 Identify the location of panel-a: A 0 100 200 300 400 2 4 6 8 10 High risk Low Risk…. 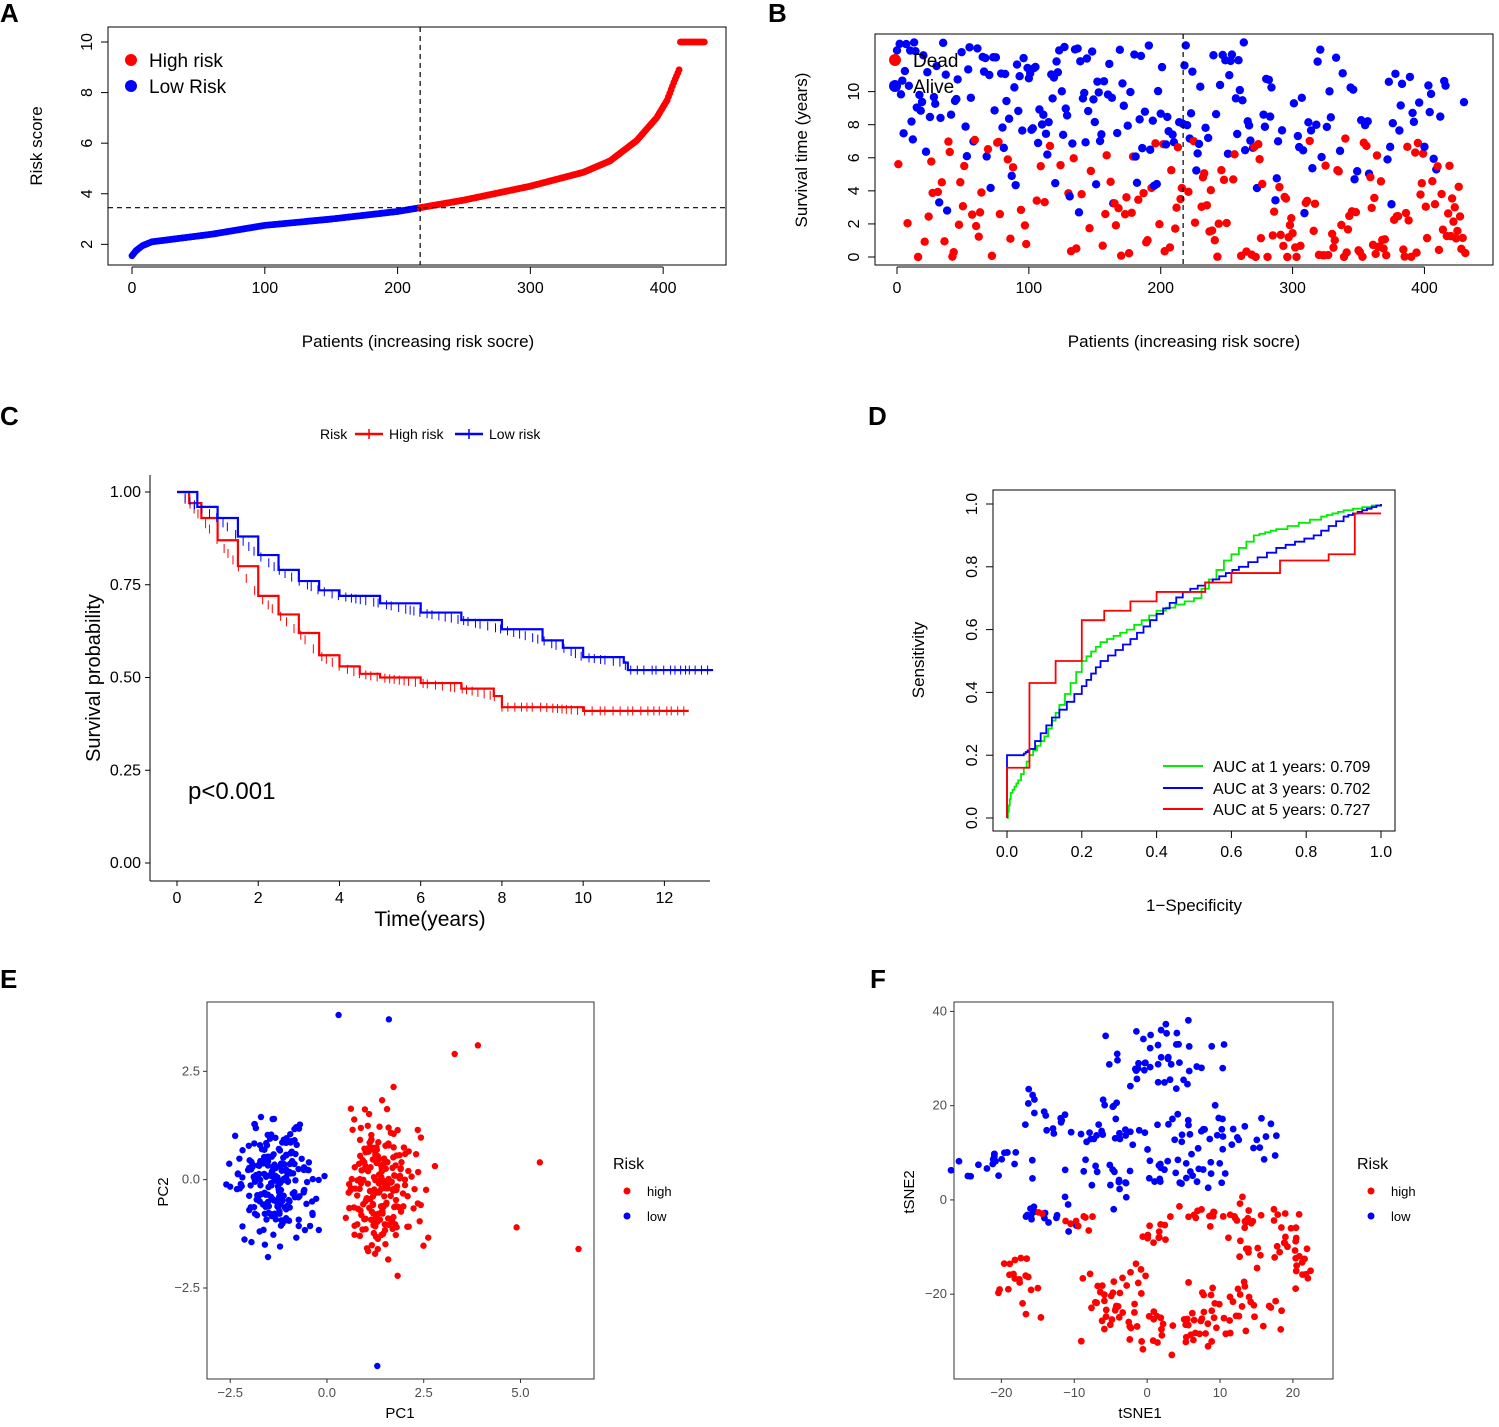
(363, 175).